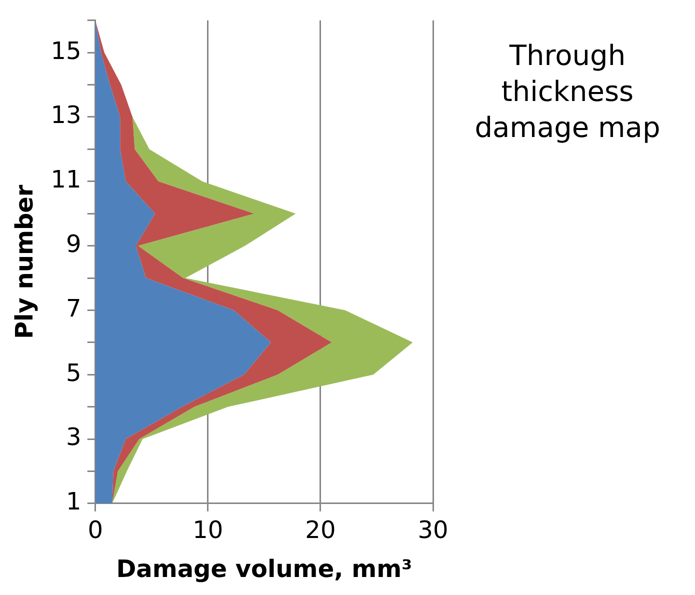 The width and height of the screenshot is (695, 595). Describe the element at coordinates (66, 115) in the screenshot. I see `y-tick-label: 13` at that location.